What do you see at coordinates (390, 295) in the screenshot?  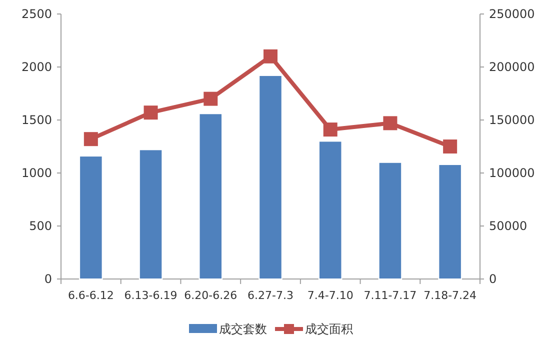 I see `x-tick-label: 7.11-7.17` at bounding box center [390, 295].